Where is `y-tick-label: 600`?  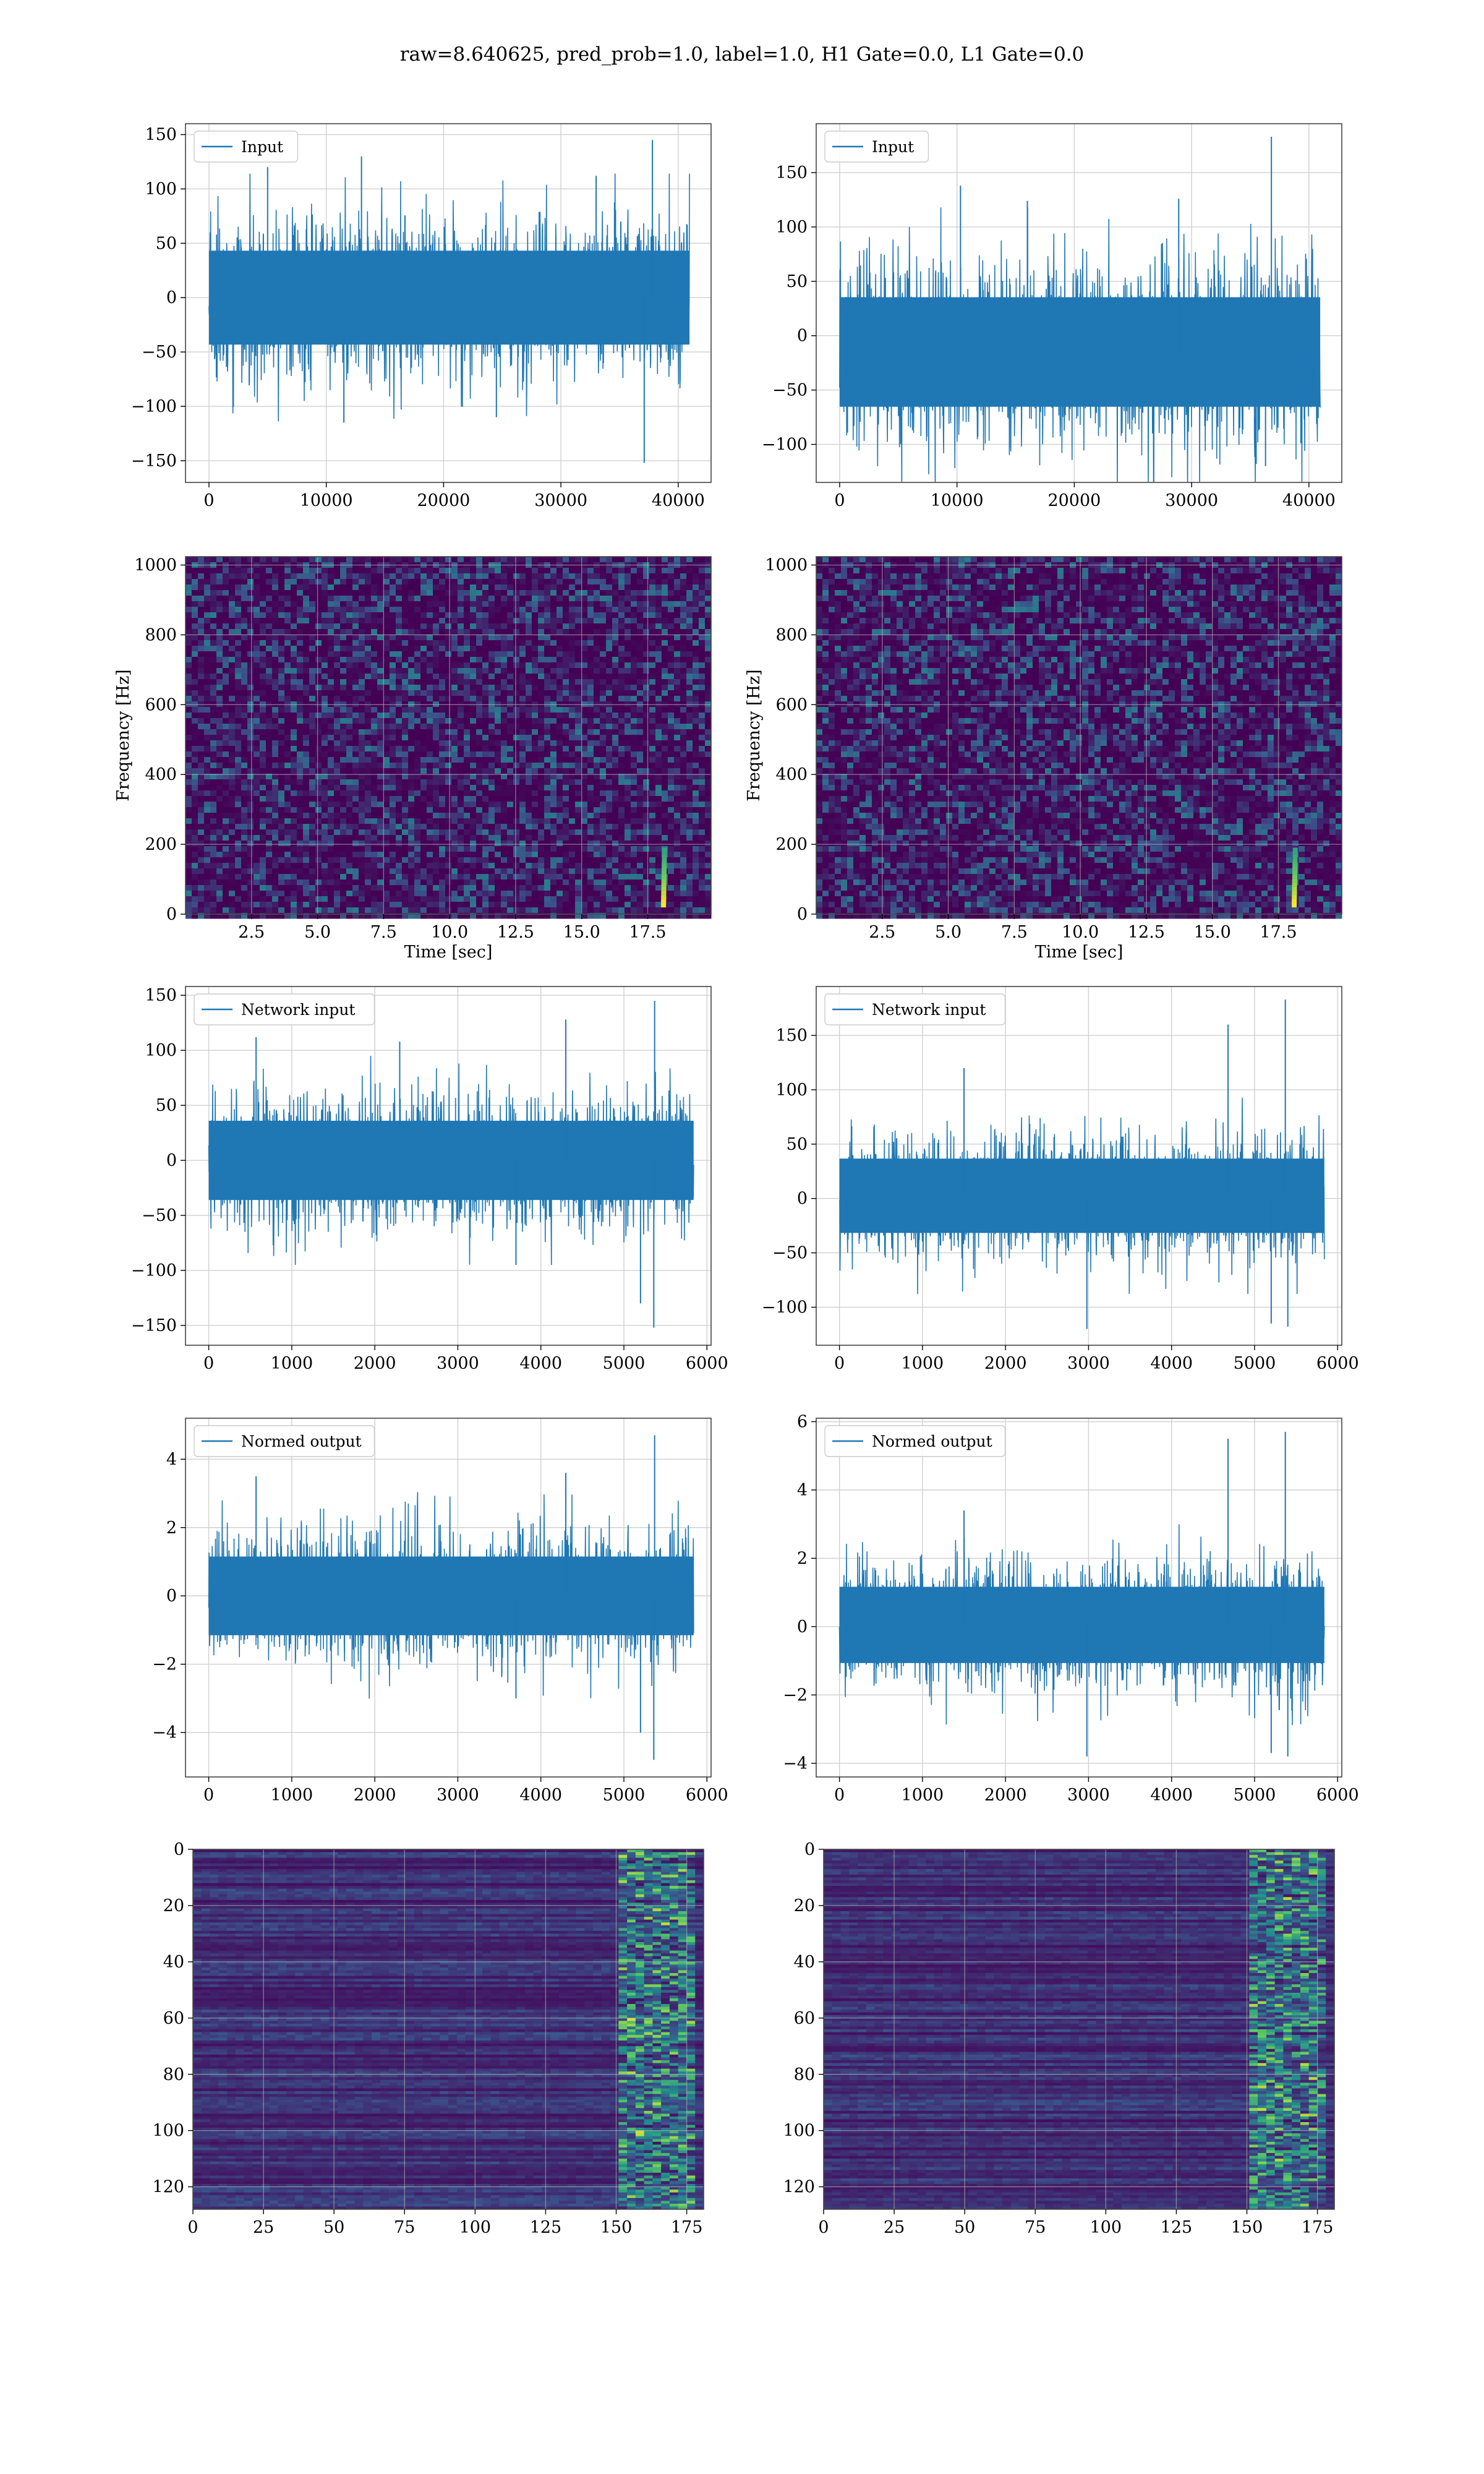 y-tick-label: 600 is located at coordinates (791, 705).